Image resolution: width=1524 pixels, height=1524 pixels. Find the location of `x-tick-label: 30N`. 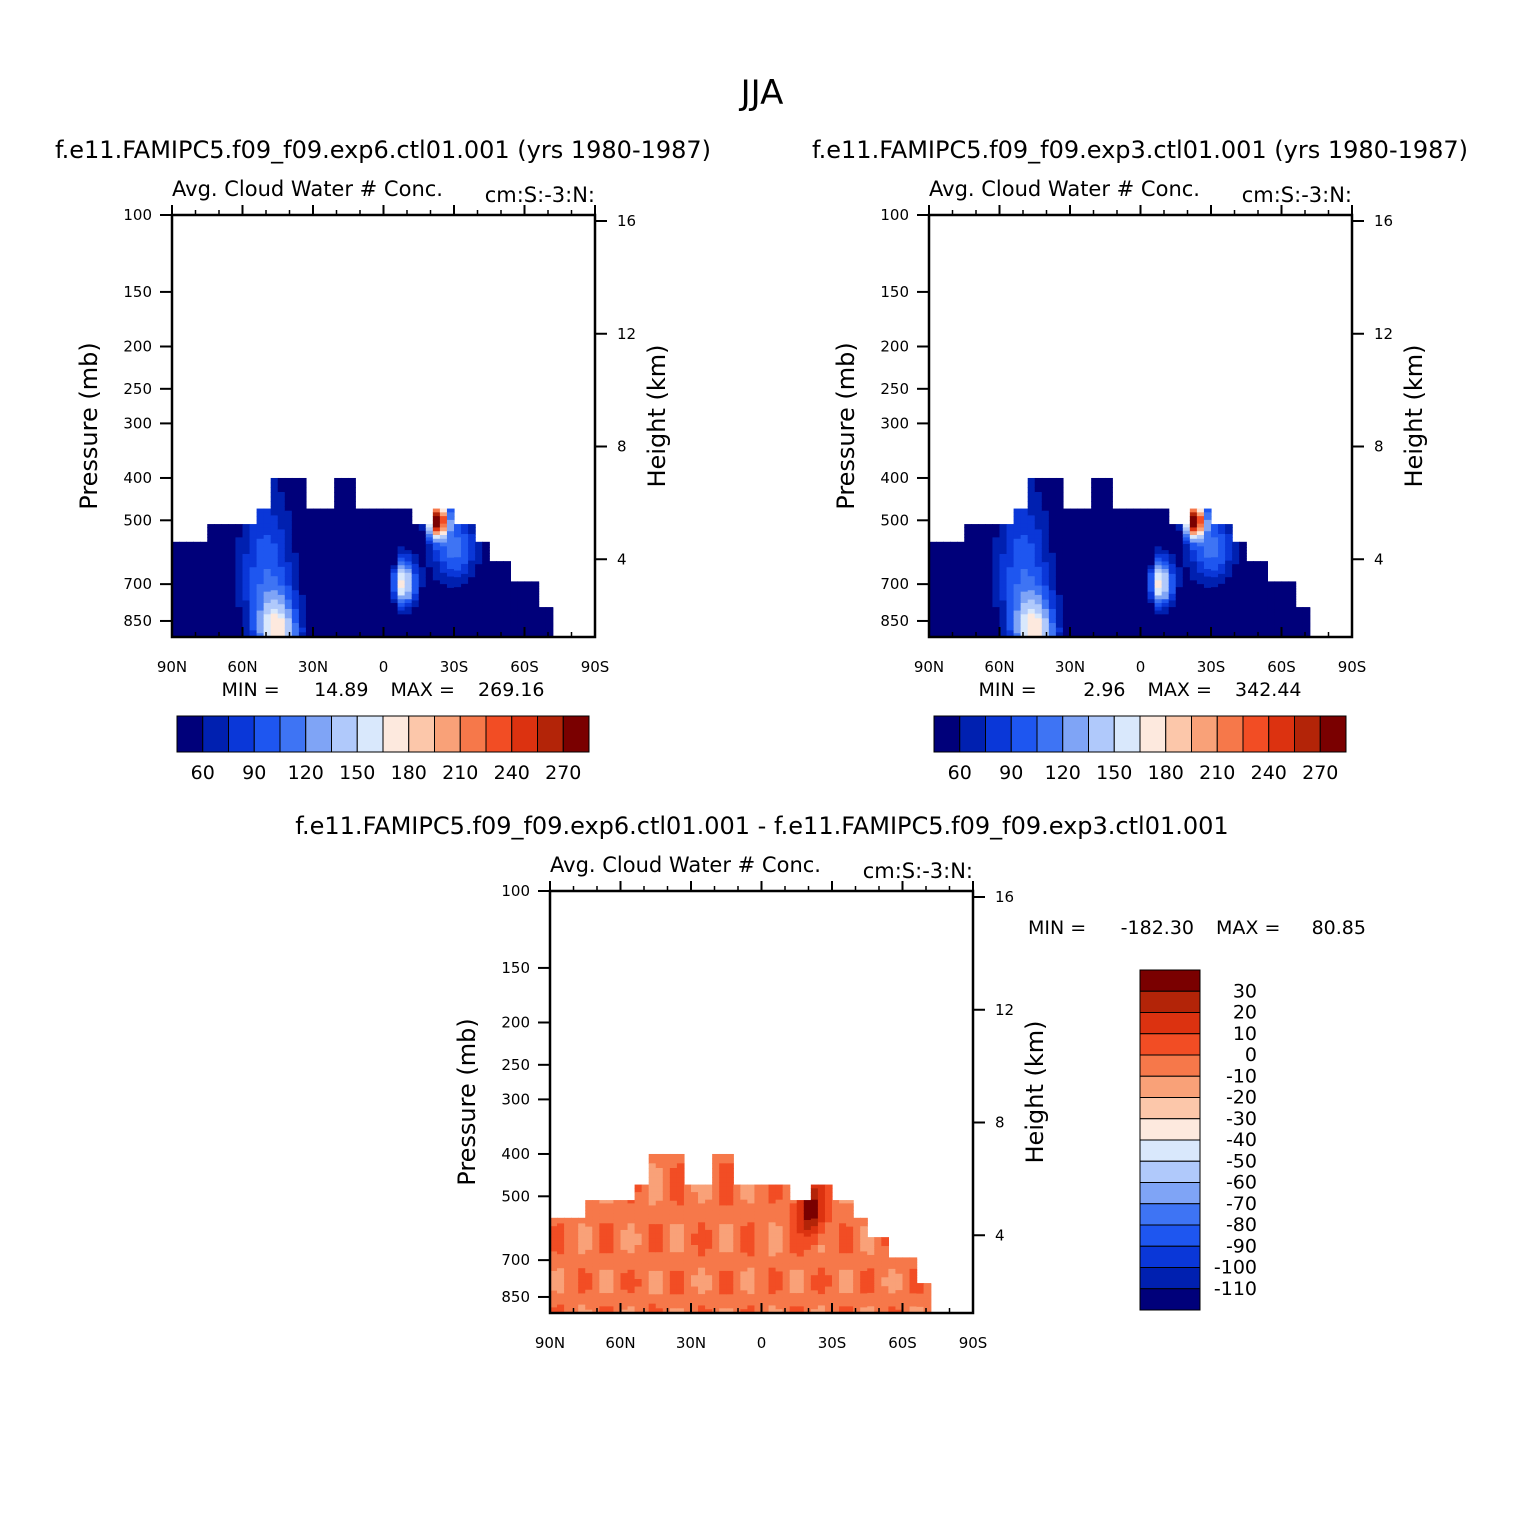

x-tick-label: 30N is located at coordinates (1070, 667).